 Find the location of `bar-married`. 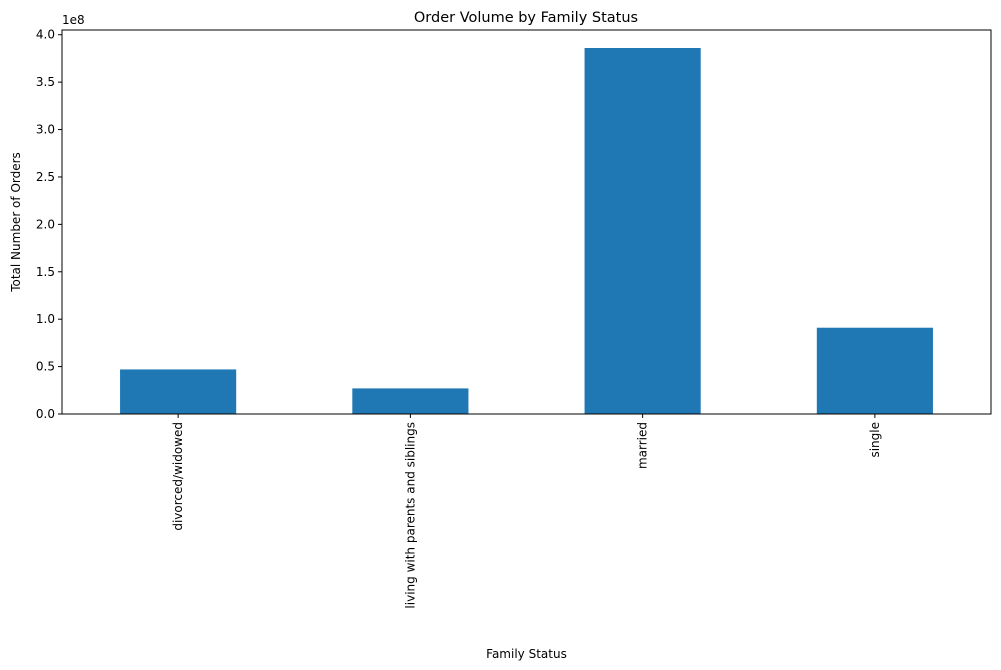

bar-married is located at coordinates (642, 231).